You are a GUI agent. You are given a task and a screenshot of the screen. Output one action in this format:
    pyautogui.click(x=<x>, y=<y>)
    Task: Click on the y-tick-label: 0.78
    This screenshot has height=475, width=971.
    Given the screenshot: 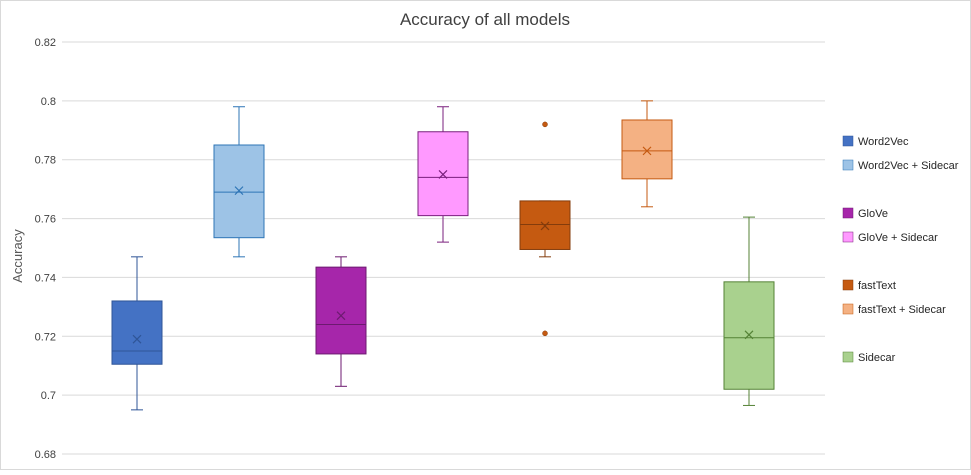 What is the action you would take?
    pyautogui.click(x=45, y=161)
    